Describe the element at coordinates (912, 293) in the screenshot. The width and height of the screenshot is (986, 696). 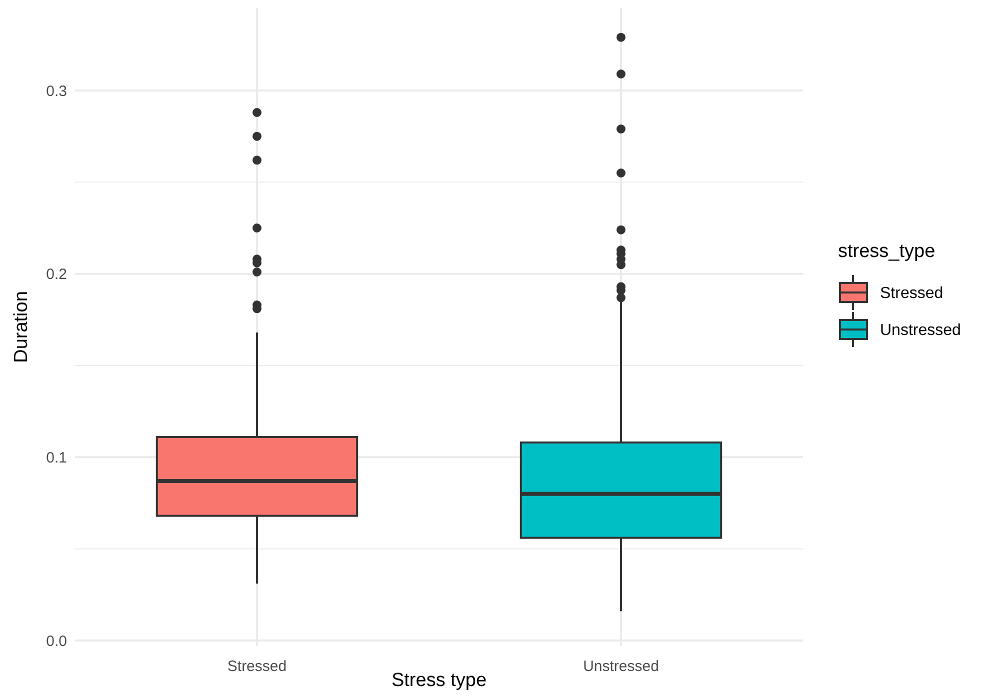
I see `legend-label: Stressed` at that location.